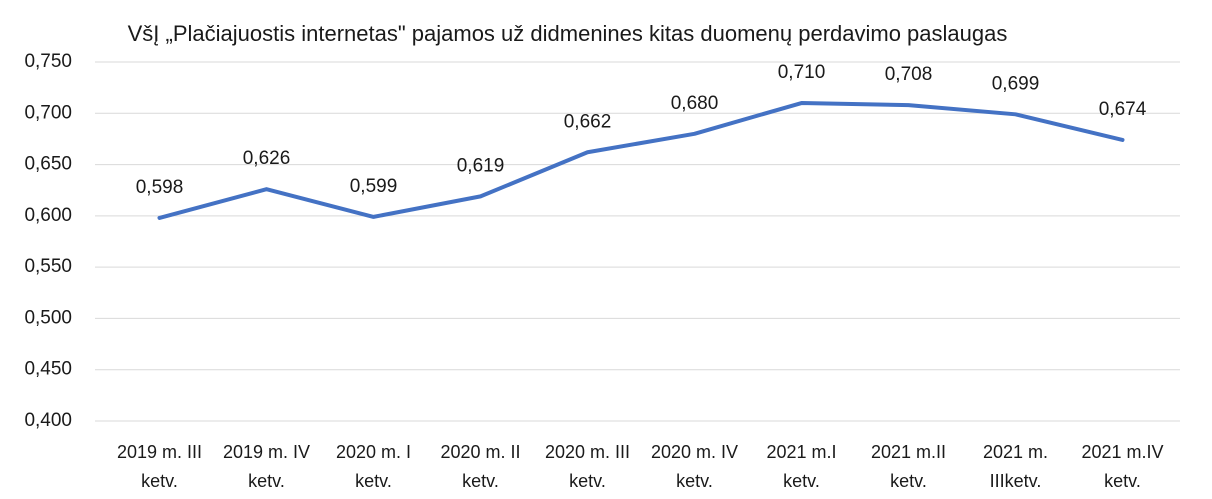  Describe the element at coordinates (373, 466) in the screenshot. I see `x-tick-label: 2020 m. I ketv.` at that location.